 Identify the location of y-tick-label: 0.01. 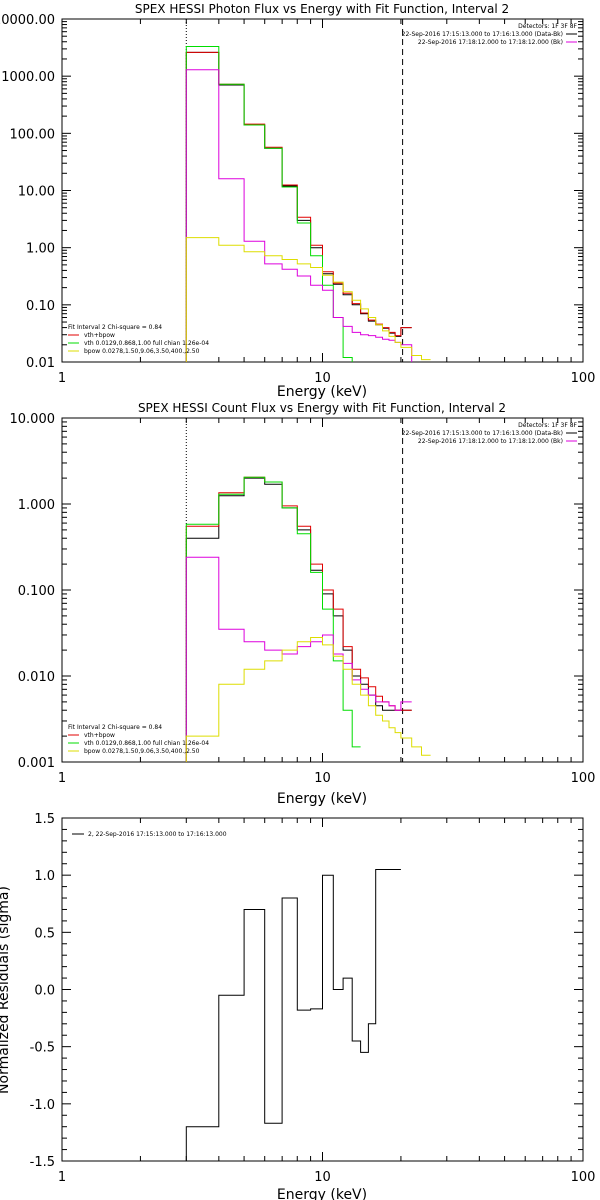
(40, 363).